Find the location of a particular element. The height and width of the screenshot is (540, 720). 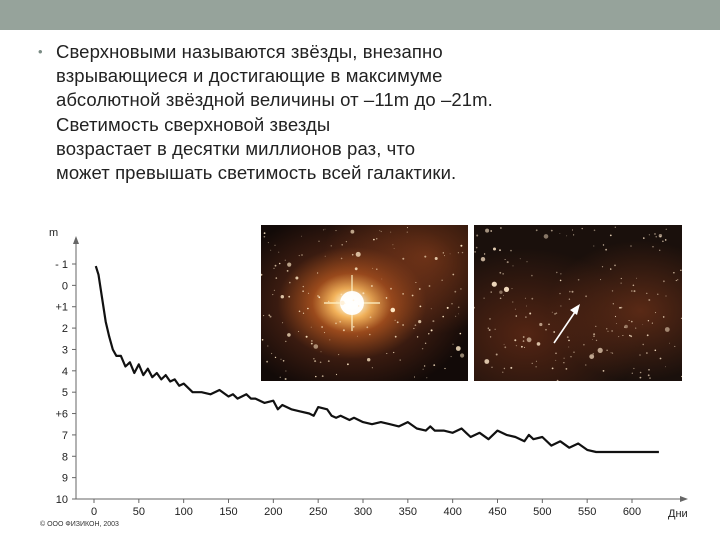

y-tick-label: +1 is located at coordinates (61, 308).